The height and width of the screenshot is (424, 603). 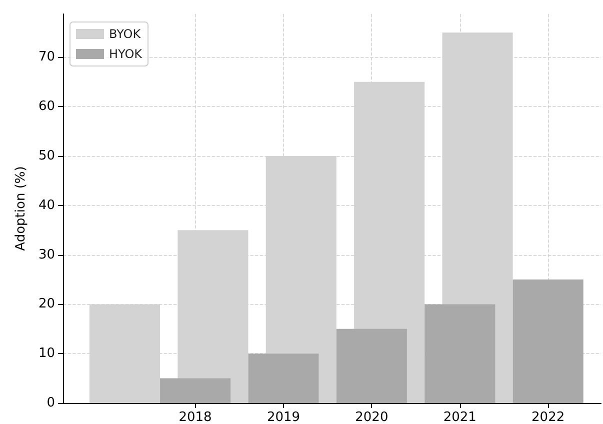 I want to click on y-tick-label: 40, so click(x=46, y=205).